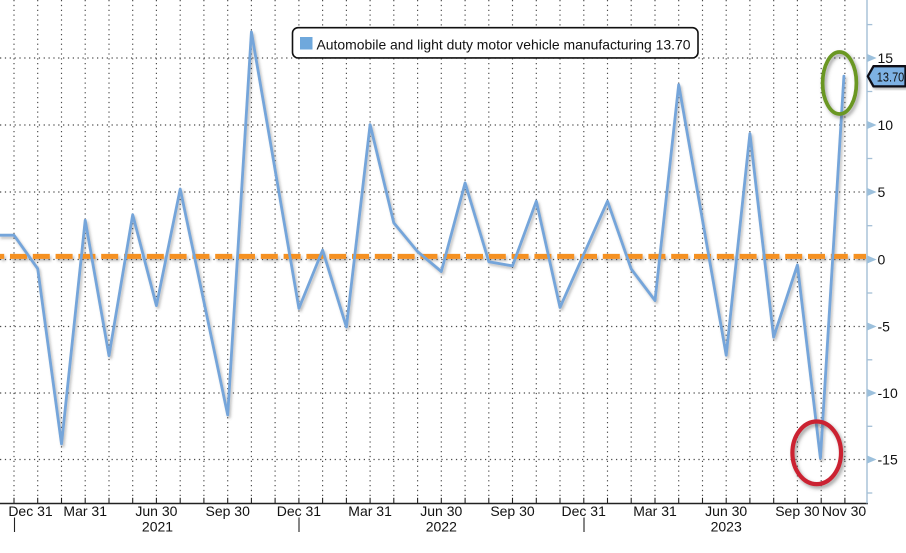 The height and width of the screenshot is (553, 906). Describe the element at coordinates (726, 527) in the screenshot. I see `svg-text: 2023` at that location.